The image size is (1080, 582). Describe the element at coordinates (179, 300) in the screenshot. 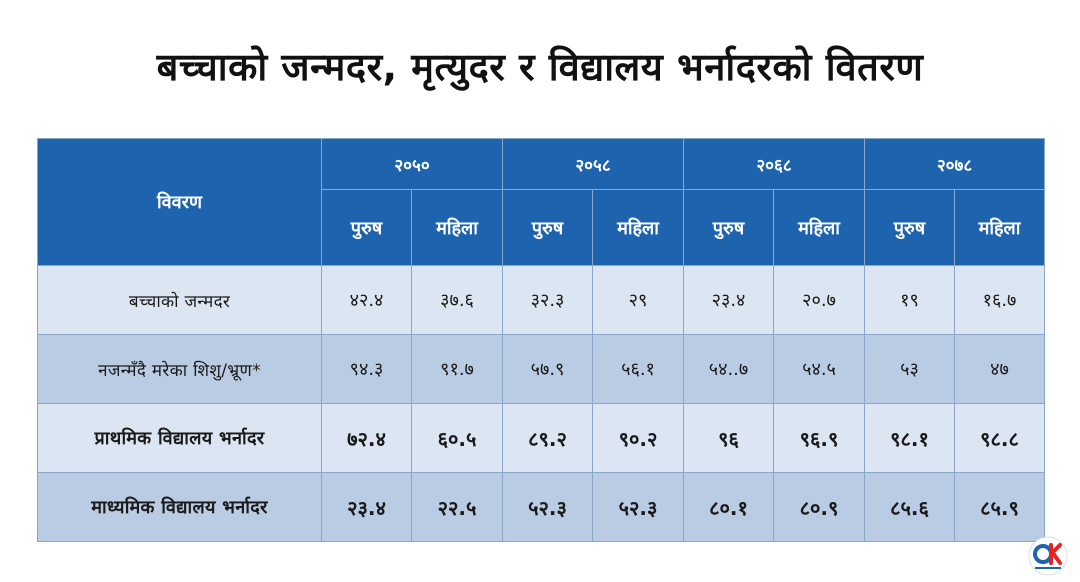

I see `row-label: बच्चाको जन्मदर` at that location.